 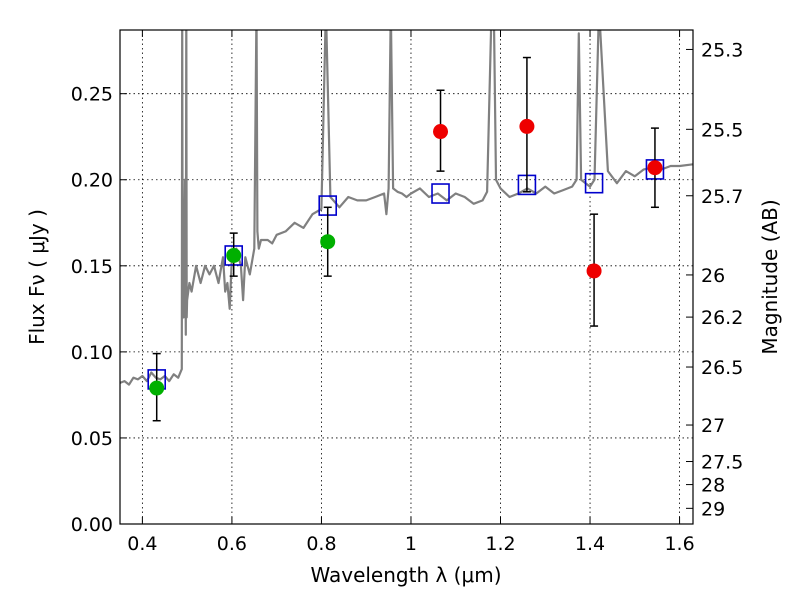 I want to click on magnitude-tick-label: 28, so click(x=713, y=486).